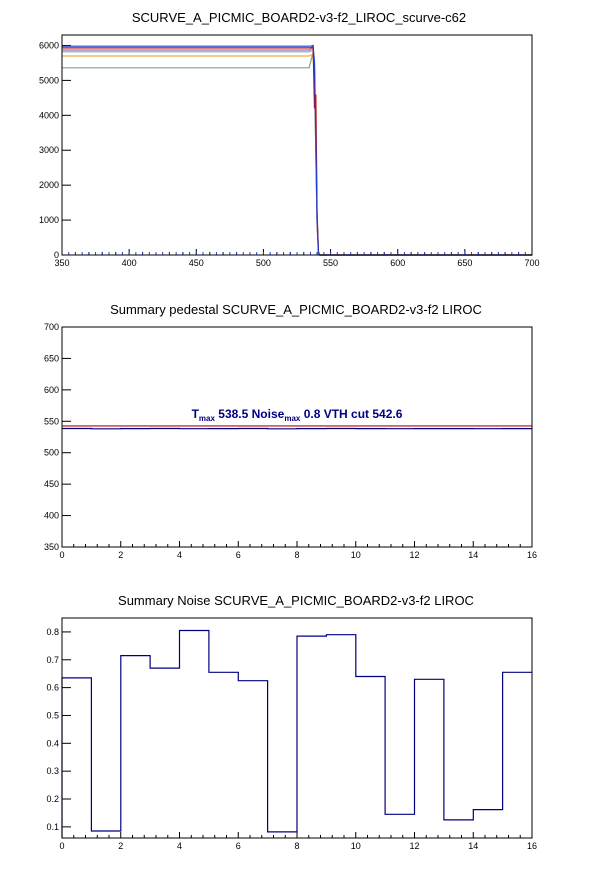 The width and height of the screenshot is (598, 876). What do you see at coordinates (49, 185) in the screenshot?
I see `scurve-y-tick-label: 2000` at bounding box center [49, 185].